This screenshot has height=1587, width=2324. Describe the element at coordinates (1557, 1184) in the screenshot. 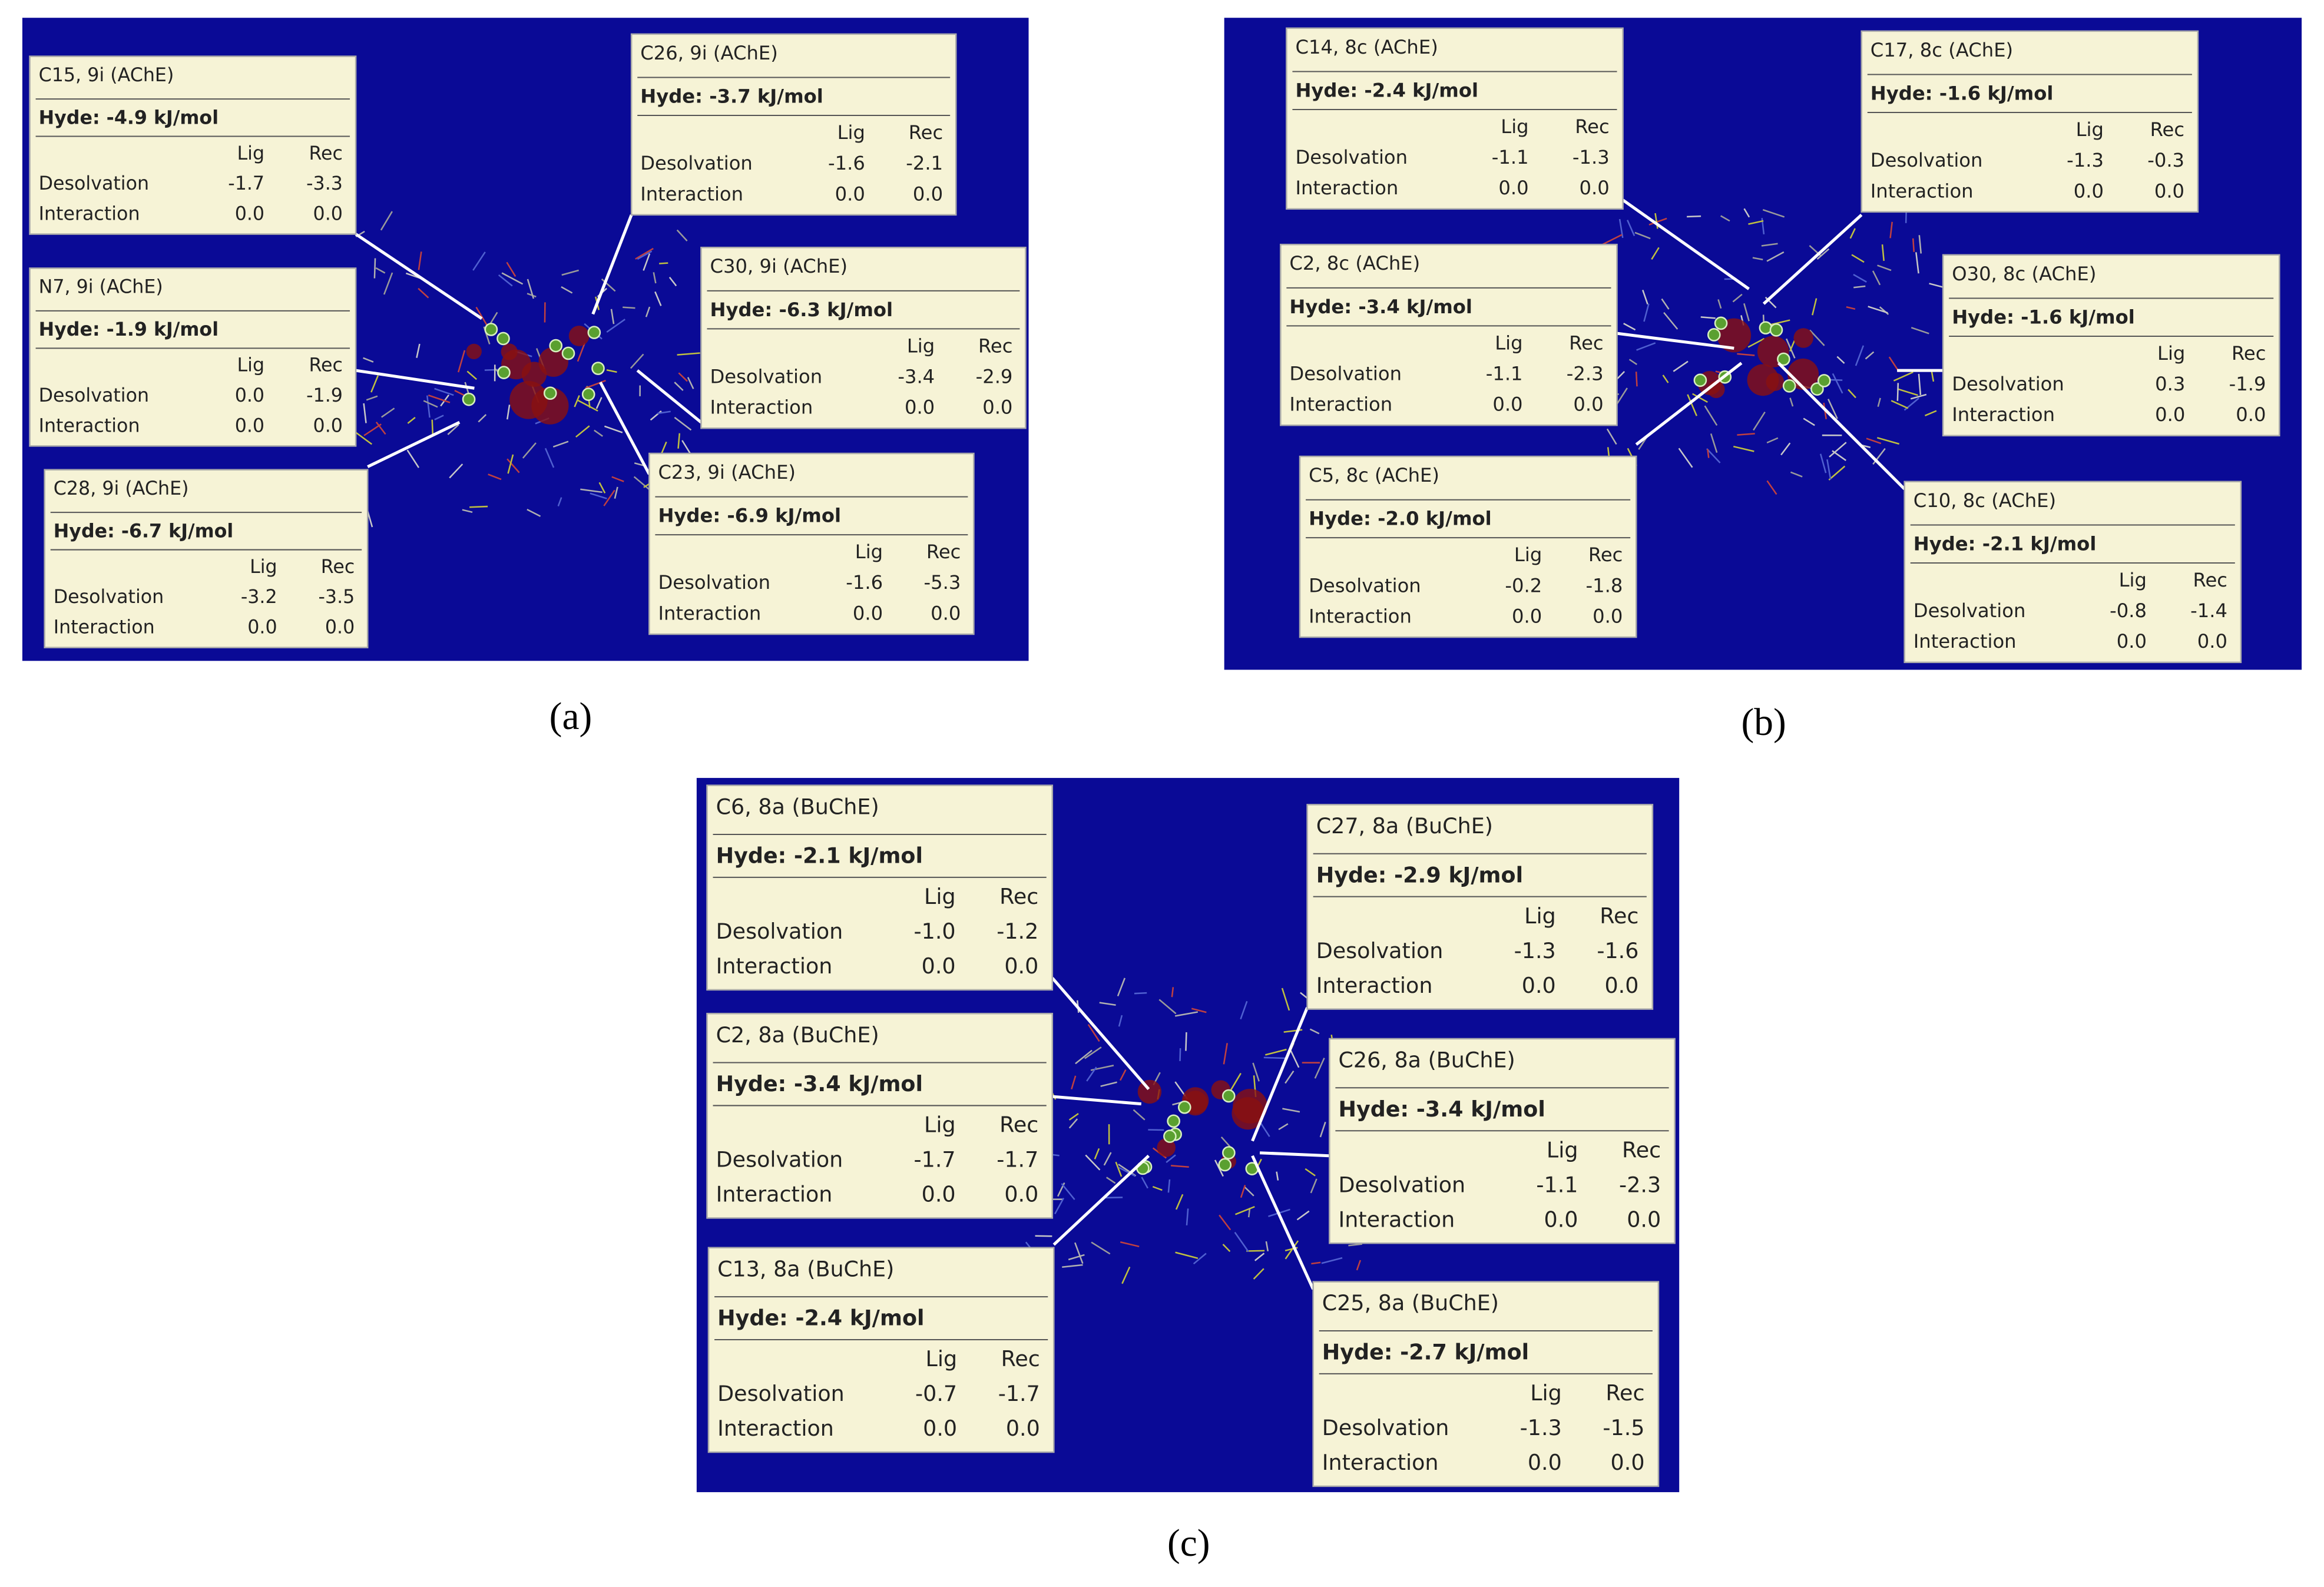

I see `cell-value: -1.1` at that location.